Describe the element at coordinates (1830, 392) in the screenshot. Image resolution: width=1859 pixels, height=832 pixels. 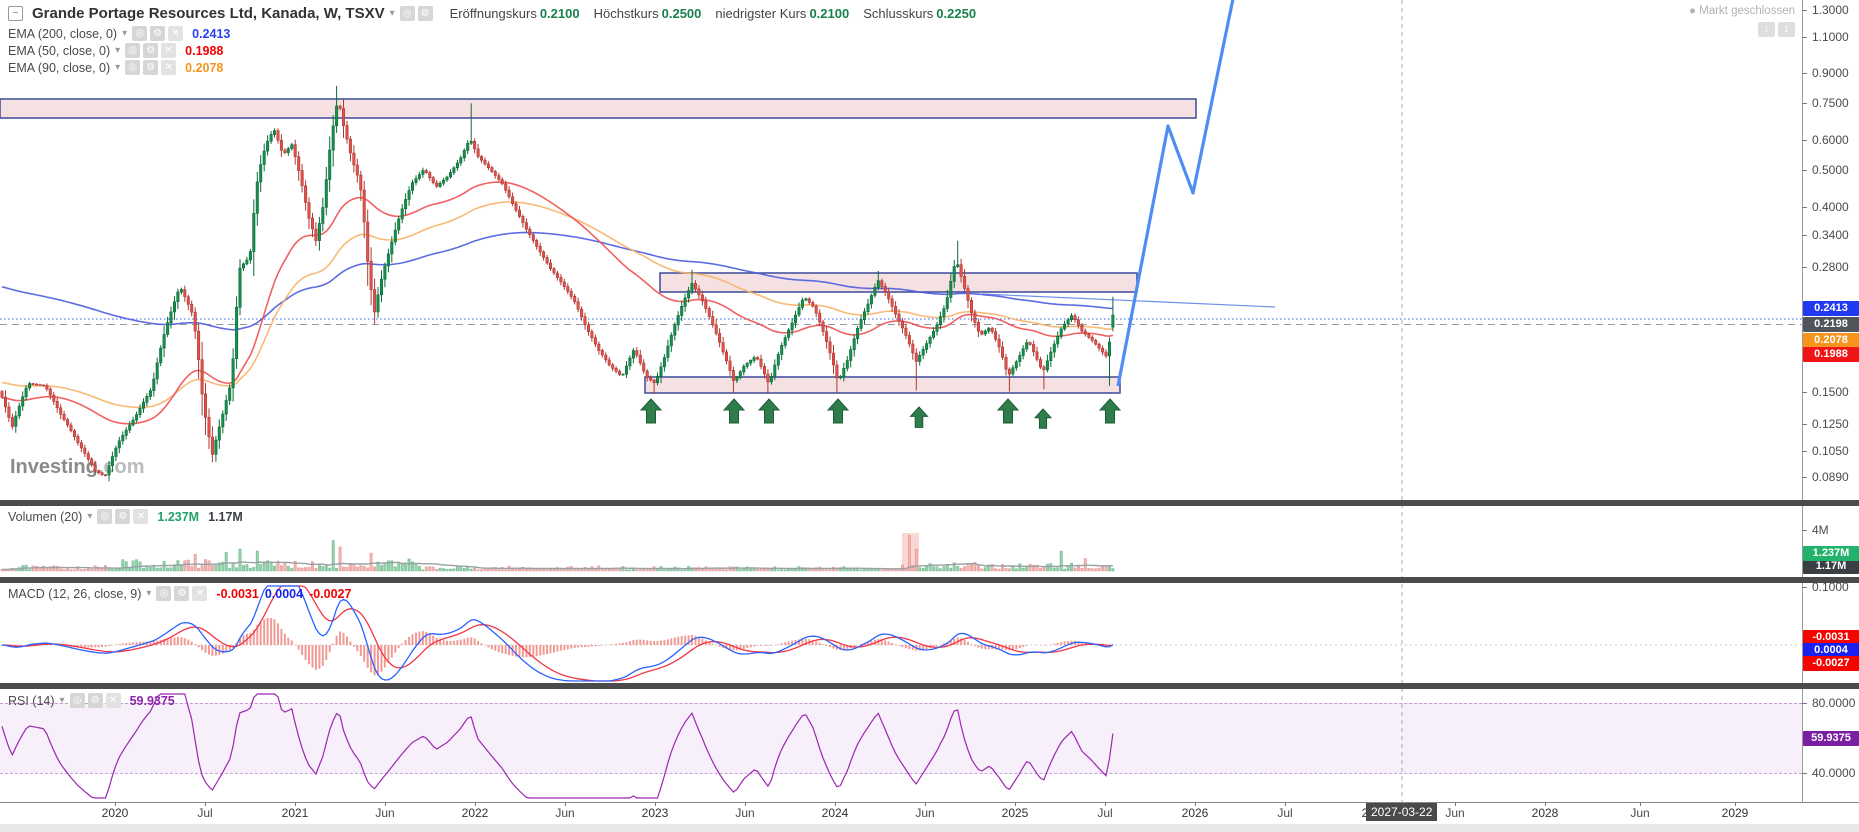
I see `price-axis-label: 0.1500` at that location.